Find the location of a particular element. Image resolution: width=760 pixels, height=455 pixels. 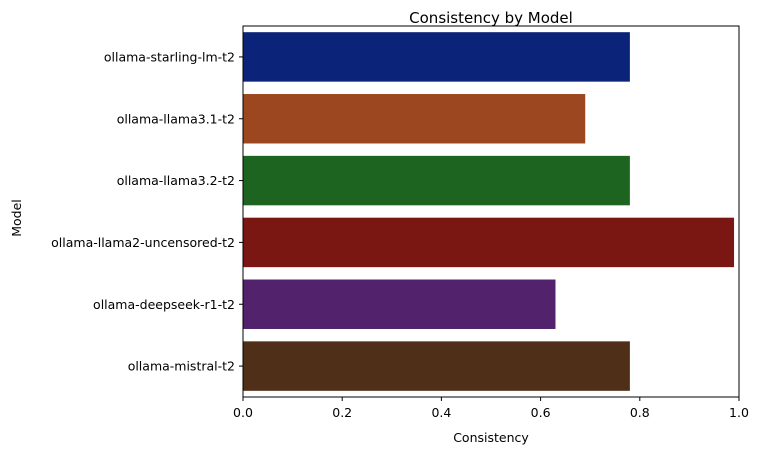

y-tick-label-0: ollama-starling-lm-t2 is located at coordinates (169, 56).